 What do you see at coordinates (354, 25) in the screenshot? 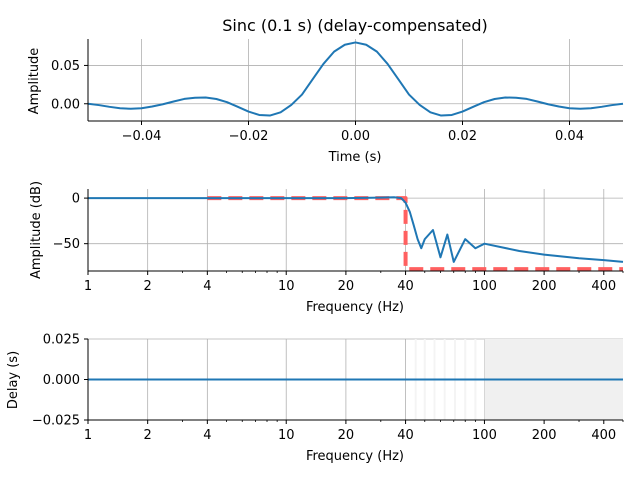
I see `chart-title: Sinc (0.1 s) (delay-compensated)` at bounding box center [354, 25].